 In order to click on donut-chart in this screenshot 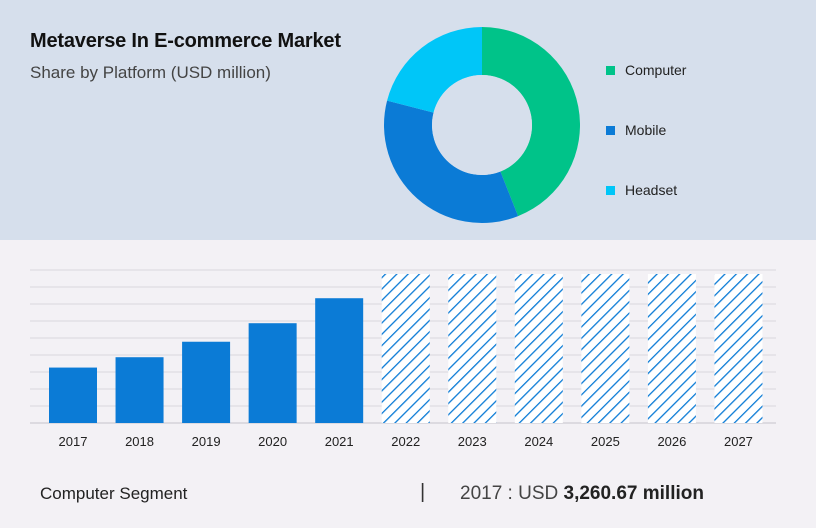, I will do `click(482, 125)`.